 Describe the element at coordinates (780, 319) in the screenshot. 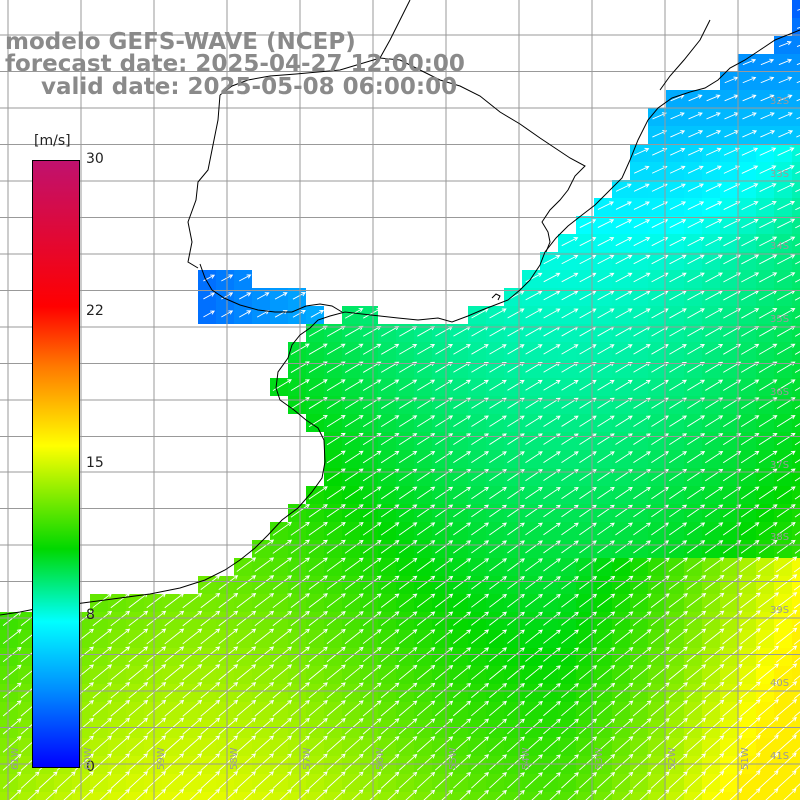

I see `lat-label: 35S` at that location.